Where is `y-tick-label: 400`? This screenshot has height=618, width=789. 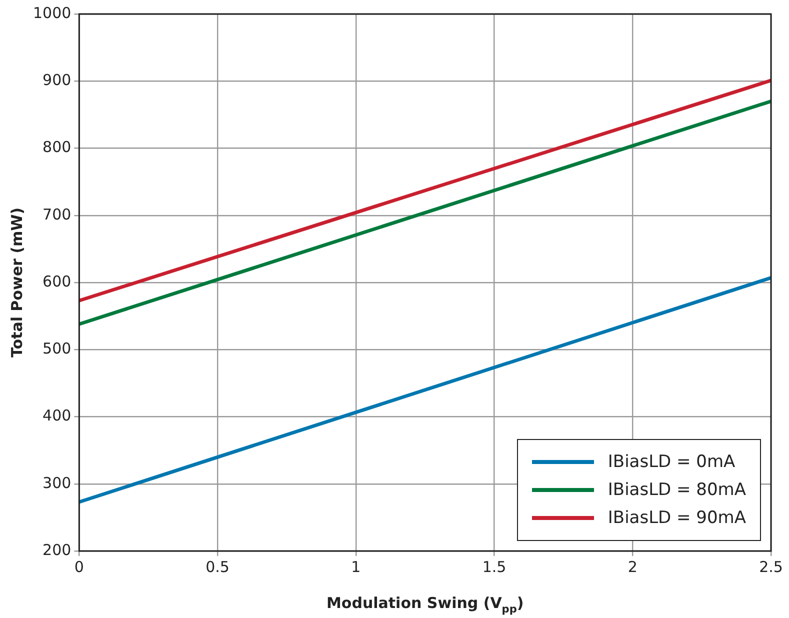
y-tick-label: 400 is located at coordinates (57, 415).